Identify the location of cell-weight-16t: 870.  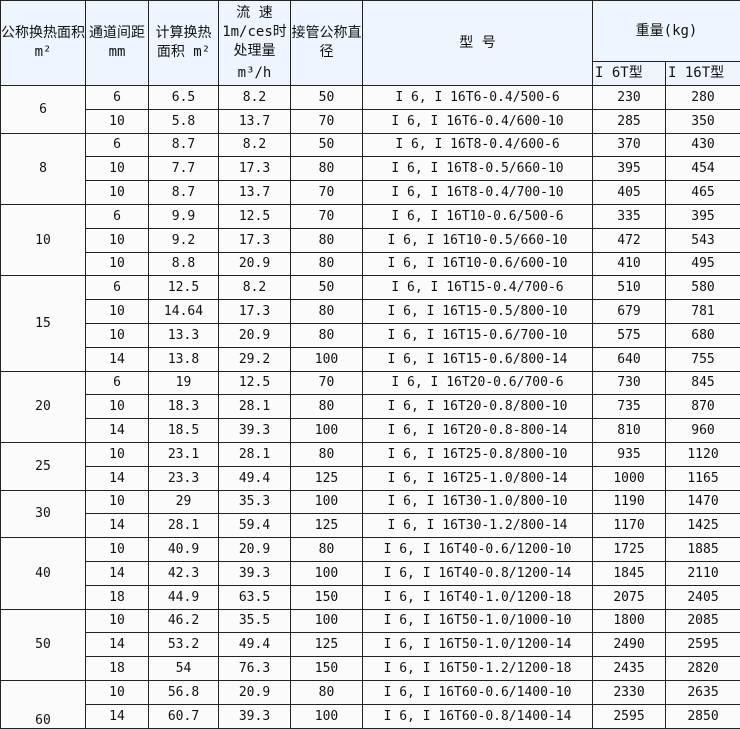
(702, 407).